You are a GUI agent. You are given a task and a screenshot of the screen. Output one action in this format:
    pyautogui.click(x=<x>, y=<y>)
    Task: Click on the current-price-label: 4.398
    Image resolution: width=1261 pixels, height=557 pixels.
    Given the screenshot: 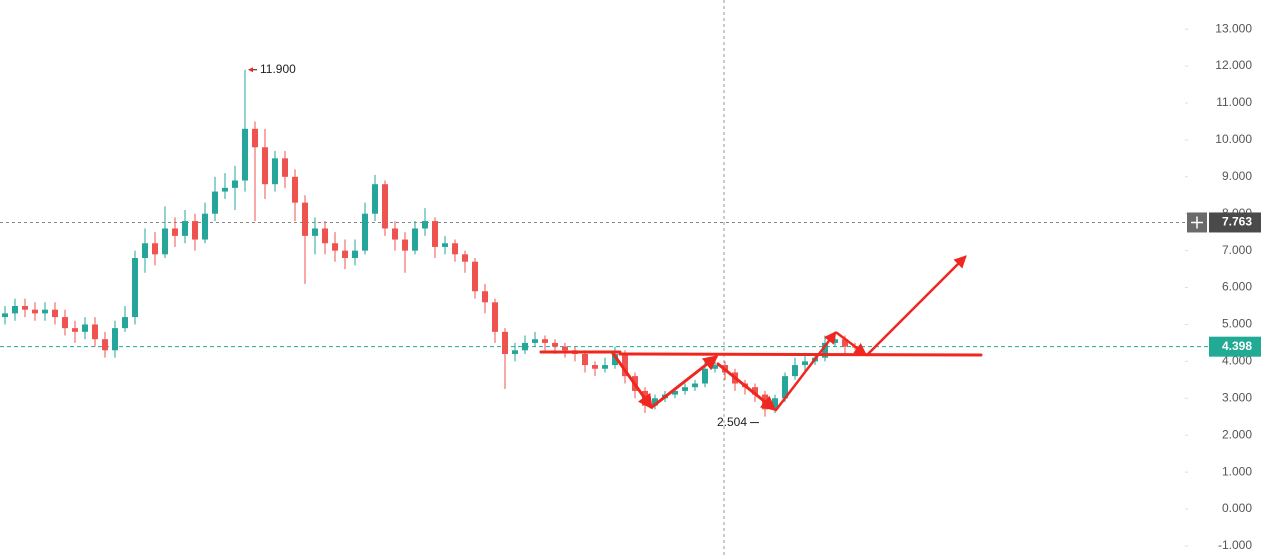 What is the action you would take?
    pyautogui.click(x=1237, y=346)
    